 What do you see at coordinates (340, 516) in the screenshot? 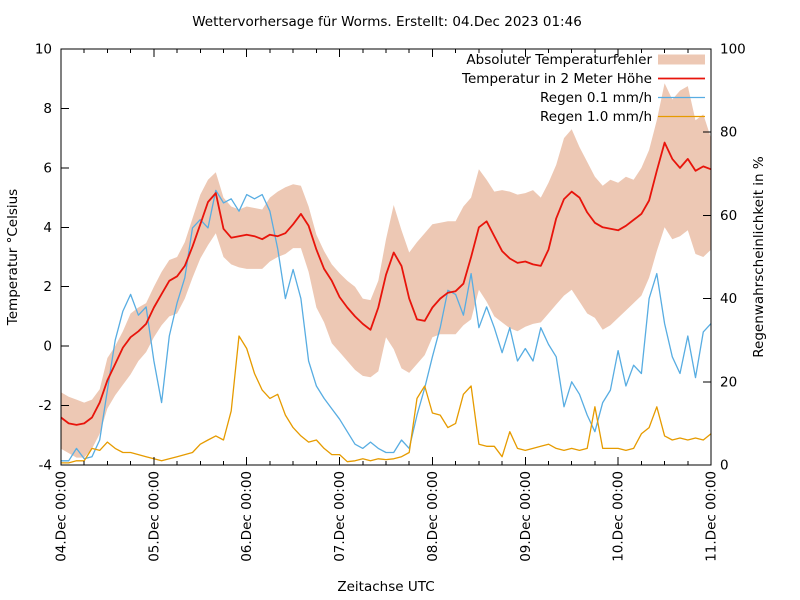
I see `x-tick-label: 07.Dec 00:00` at bounding box center [340, 516].